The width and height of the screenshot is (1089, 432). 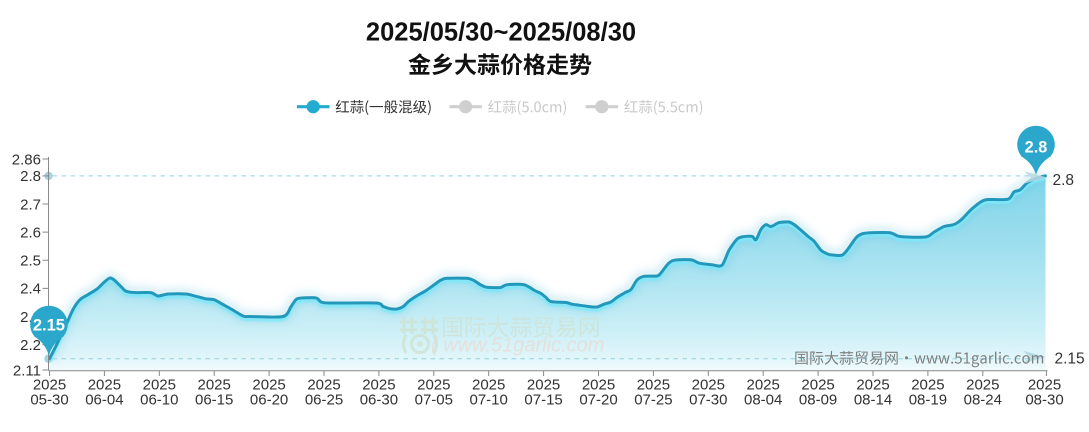 I want to click on svg-text: 07-10, so click(x=489, y=400).